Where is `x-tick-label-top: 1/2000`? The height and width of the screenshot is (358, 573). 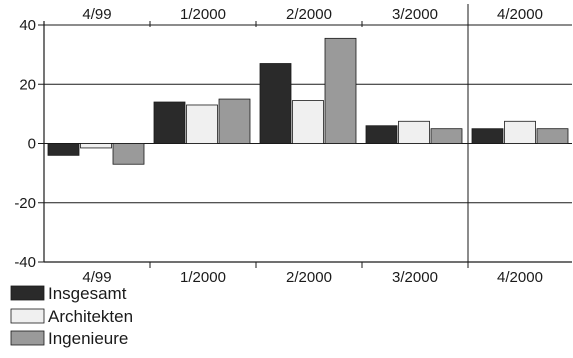 x-tick-label-top: 1/2000 is located at coordinates (203, 14).